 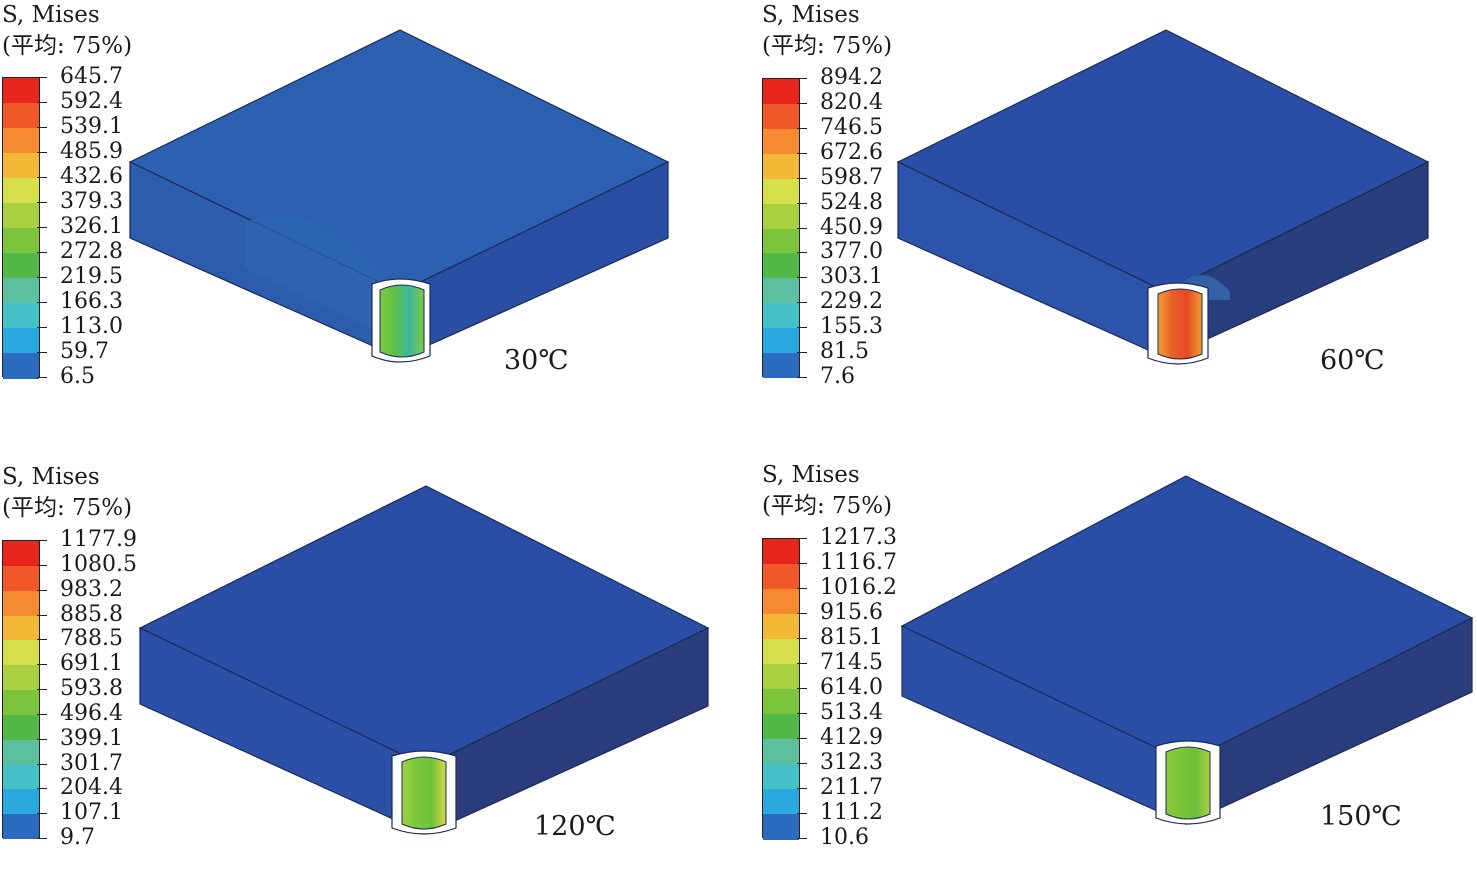 I want to click on legend-value: 983.2, so click(x=91, y=589).